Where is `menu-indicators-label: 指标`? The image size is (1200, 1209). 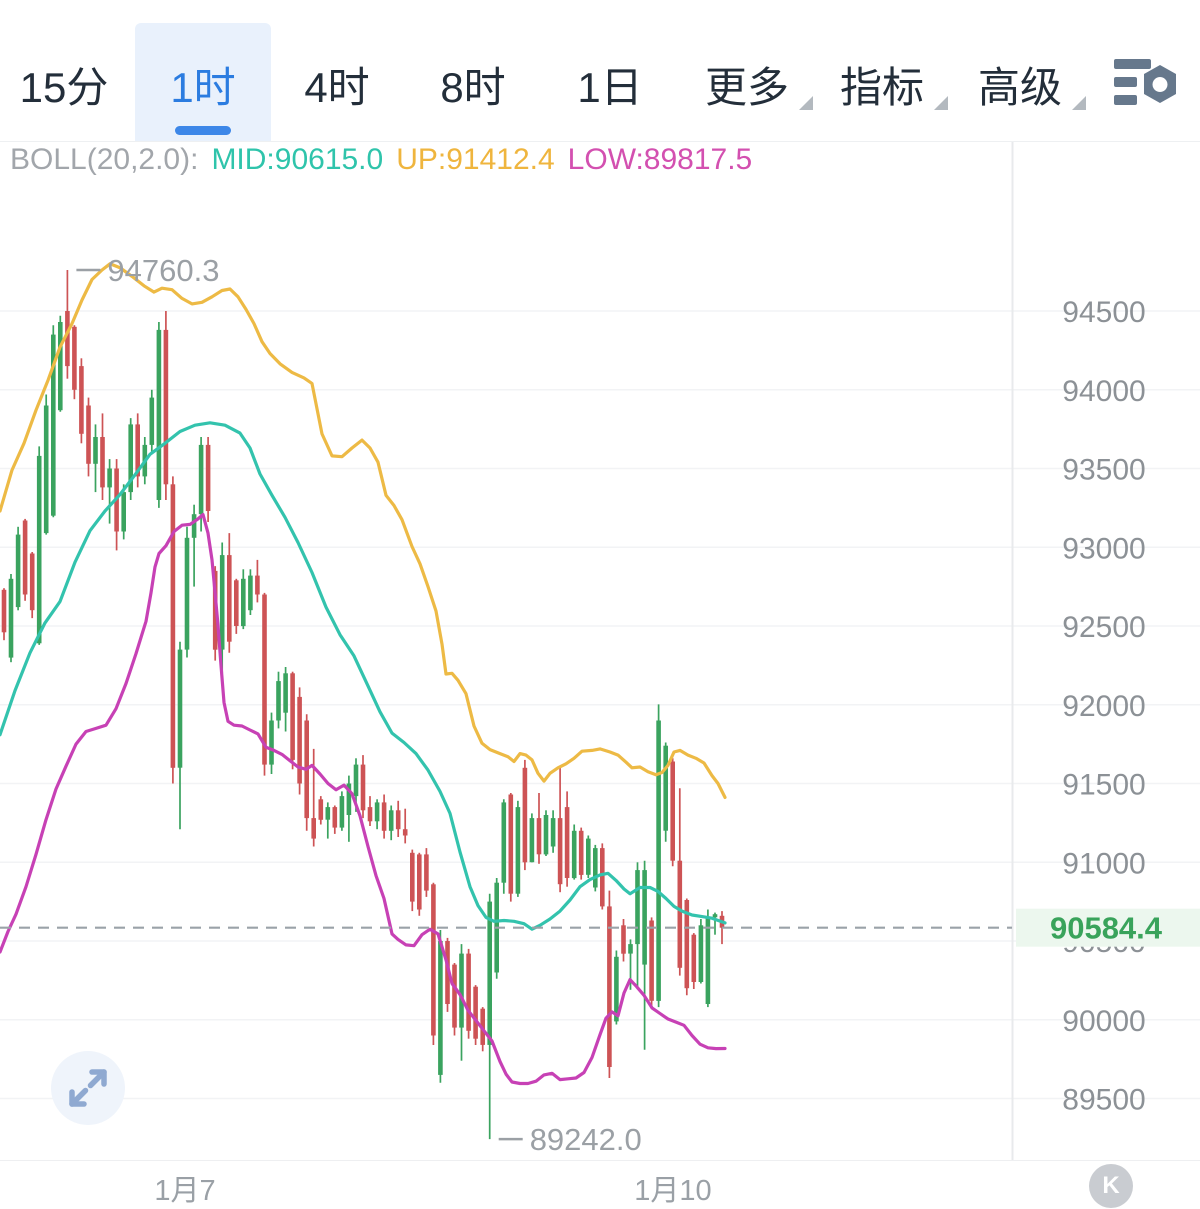 menu-indicators-label: 指标 is located at coordinates (881, 87).